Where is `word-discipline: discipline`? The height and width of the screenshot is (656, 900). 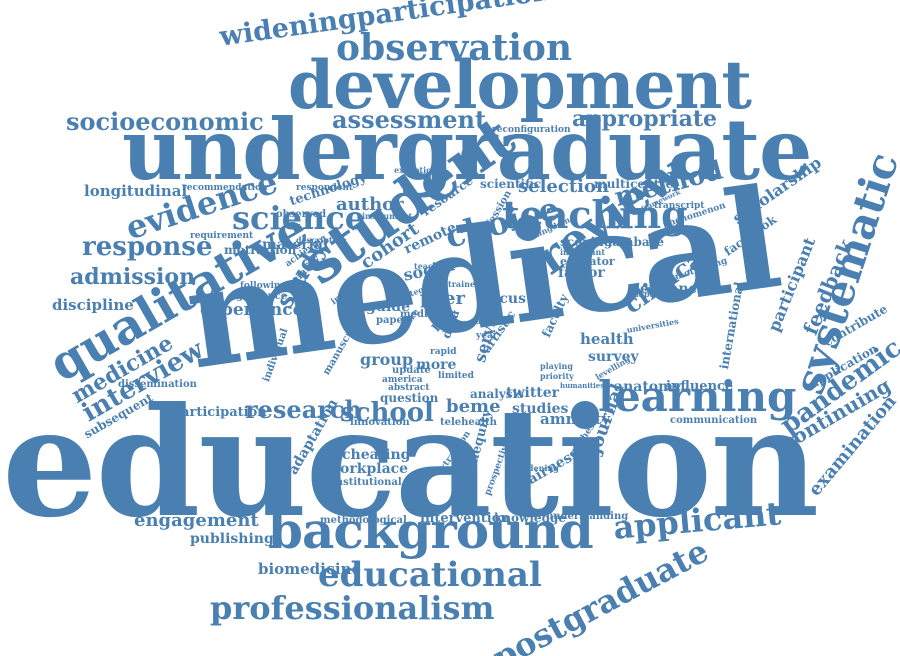
word-discipline: discipline is located at coordinates (93, 305).